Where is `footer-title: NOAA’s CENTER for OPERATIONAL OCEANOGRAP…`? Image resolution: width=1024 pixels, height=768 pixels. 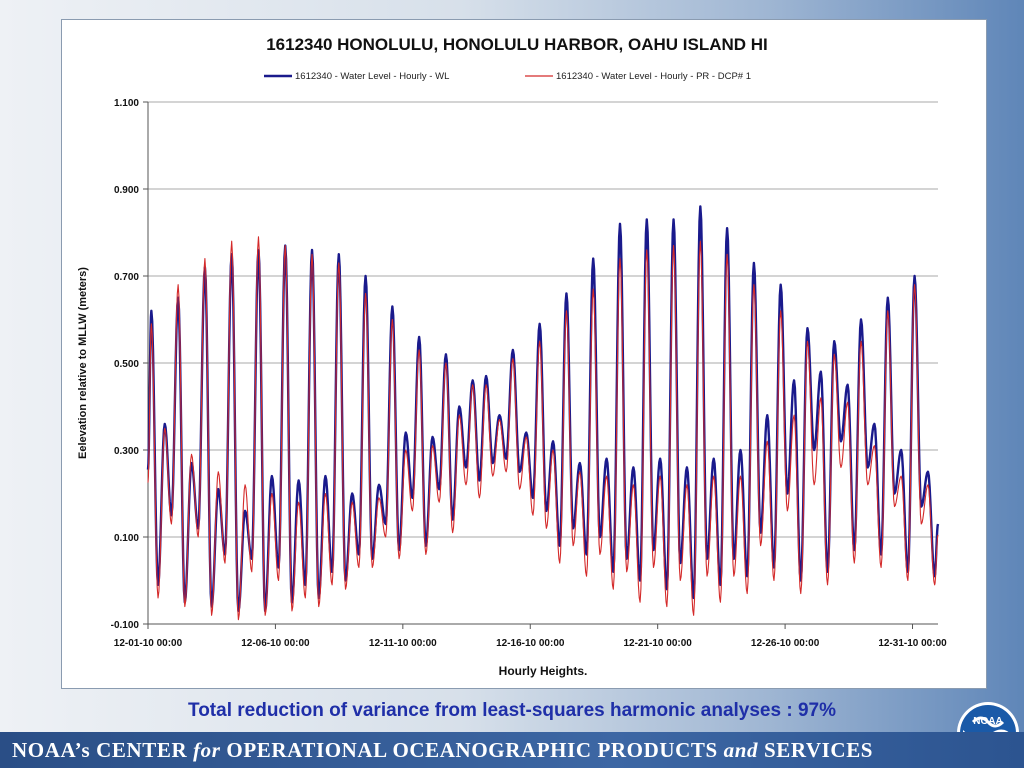
footer-title: NOAA’s CENTER for OPERATIONAL OCEANOGRAP… is located at coordinates (442, 750).